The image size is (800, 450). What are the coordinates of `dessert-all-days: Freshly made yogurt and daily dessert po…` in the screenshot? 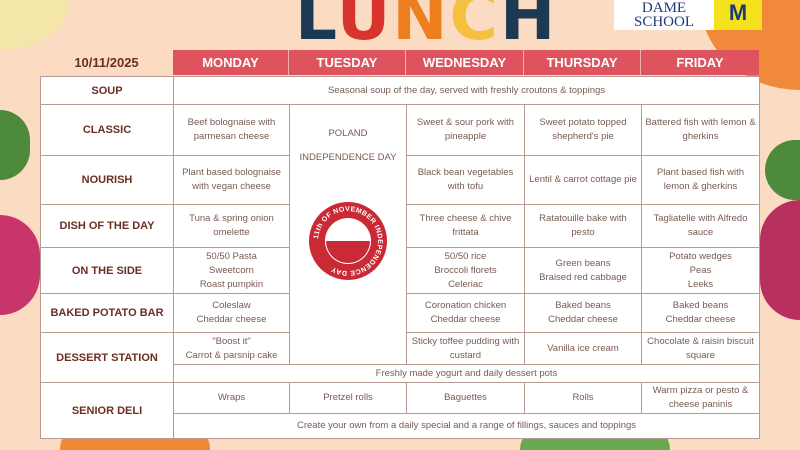 It's located at (466, 373).